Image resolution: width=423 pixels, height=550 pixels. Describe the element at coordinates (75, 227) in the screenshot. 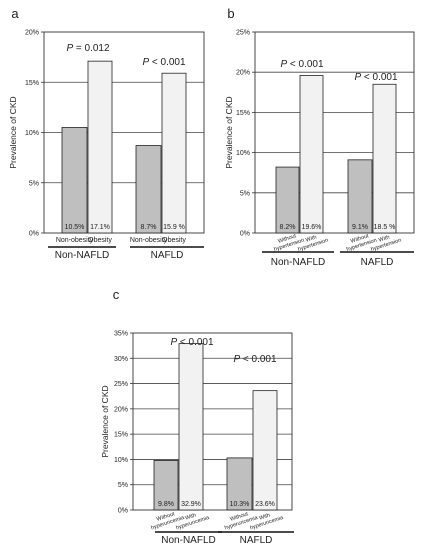

I see `value-label: 10.5%` at that location.